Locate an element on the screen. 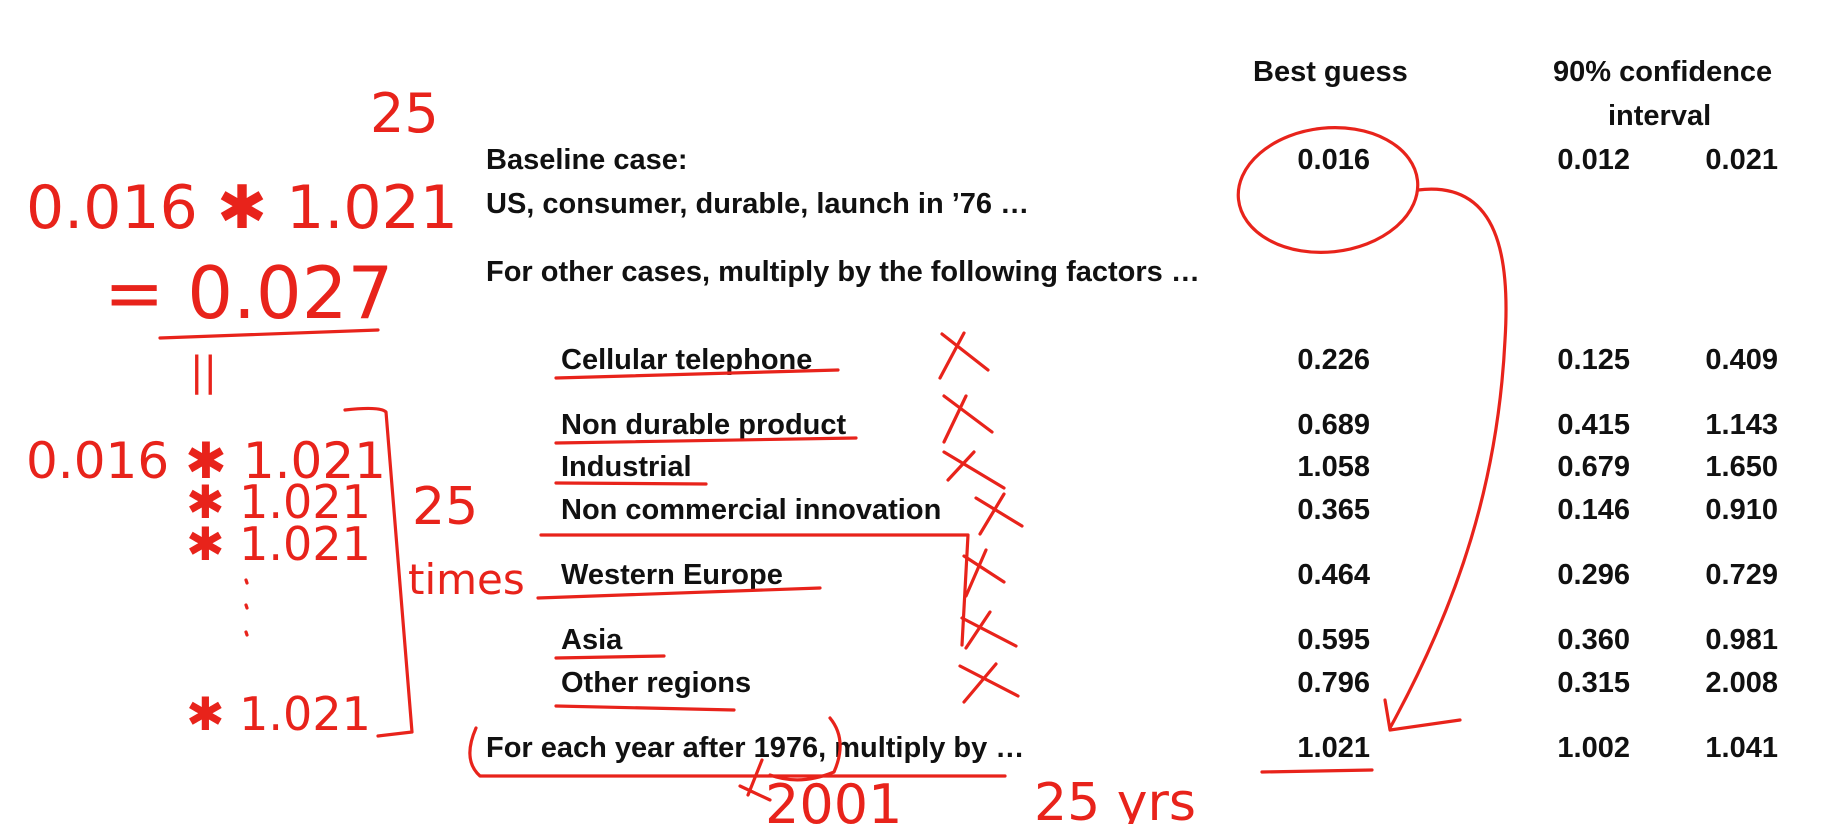 This screenshot has height=824, width=1842. annotation-equals: || is located at coordinates (203, 372).